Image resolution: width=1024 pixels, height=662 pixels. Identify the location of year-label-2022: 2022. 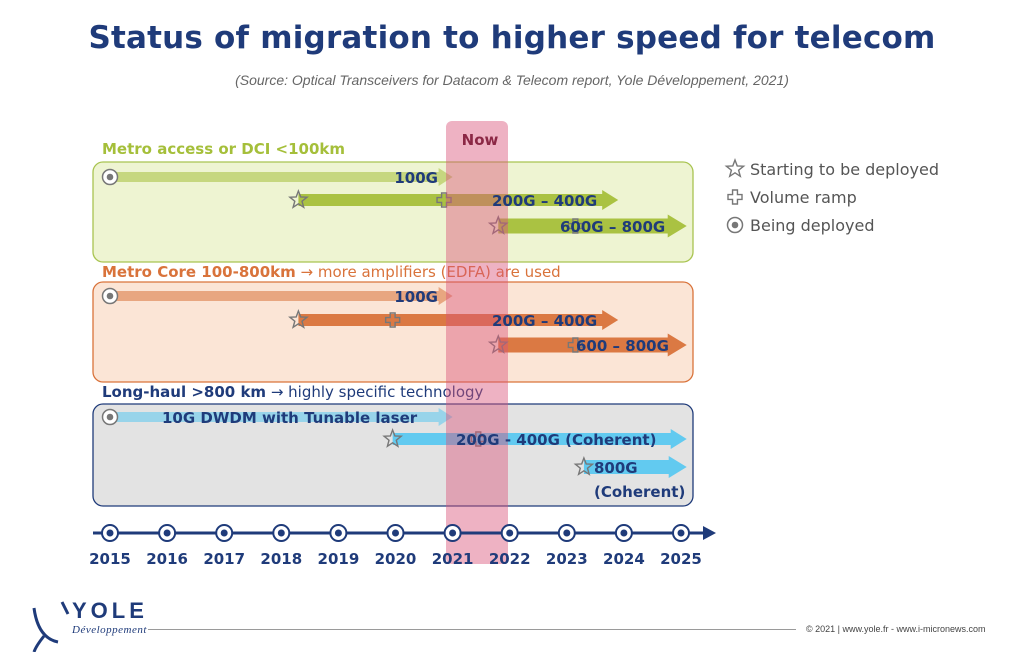
(510, 559).